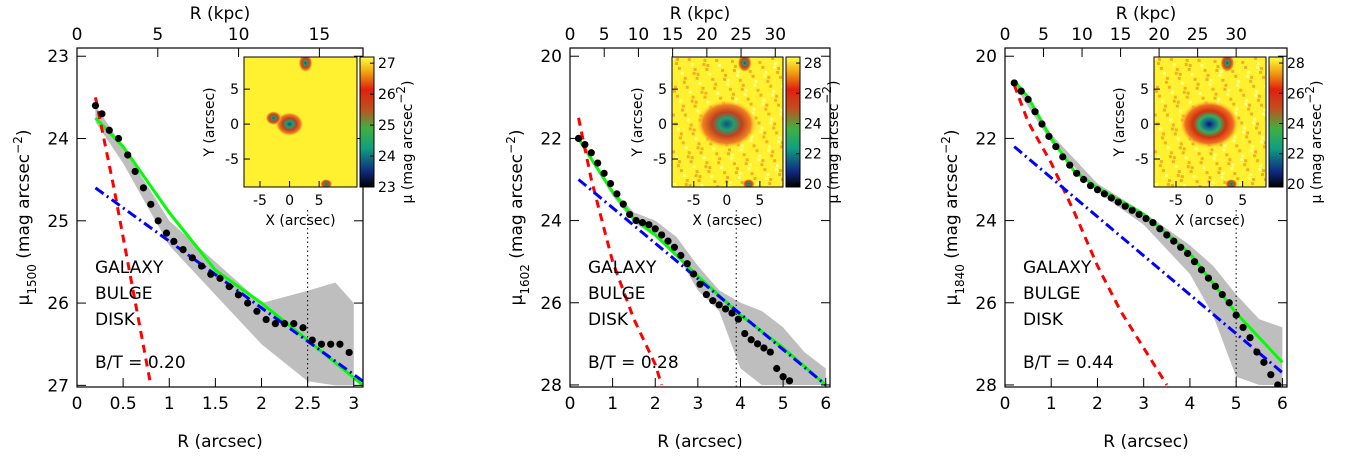 Image resolution: width=1369 pixels, height=457 pixels. What do you see at coordinates (813, 64) in the screenshot?
I see `colorbar-tick-label: 28` at bounding box center [813, 64].